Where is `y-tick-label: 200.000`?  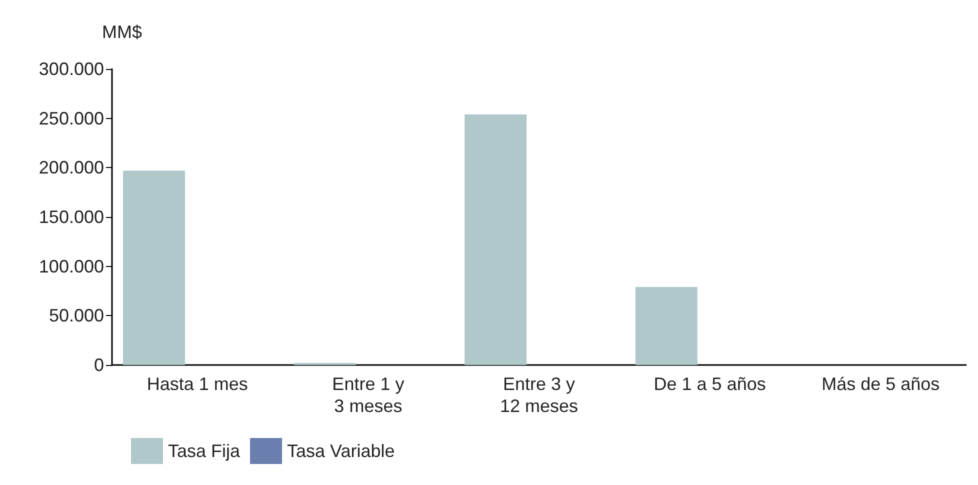 y-tick-label: 200.000 is located at coordinates (71, 168).